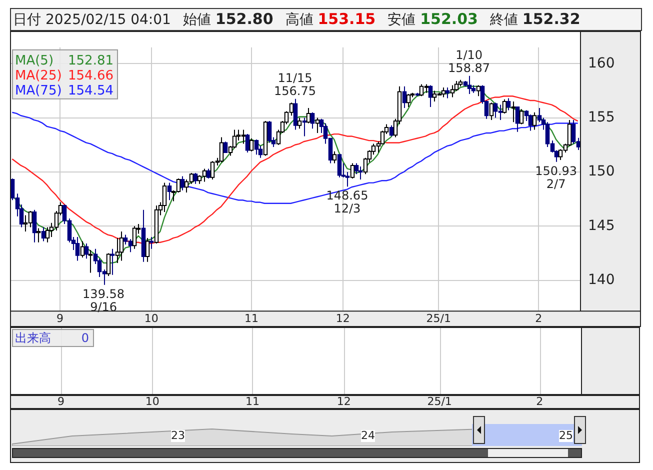 Image resolution: width=653 pixels, height=470 pixels. I want to click on series-label: MA(75), so click(38, 90).